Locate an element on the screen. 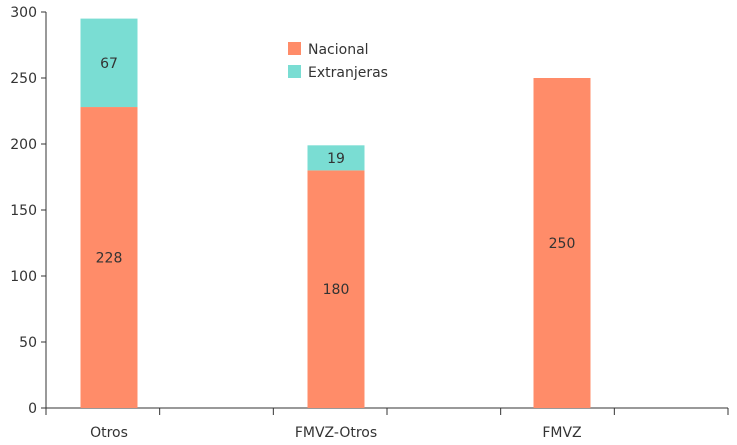 This screenshot has height=445, width=737. bar-nacional-fmvz-otros is located at coordinates (336, 289).